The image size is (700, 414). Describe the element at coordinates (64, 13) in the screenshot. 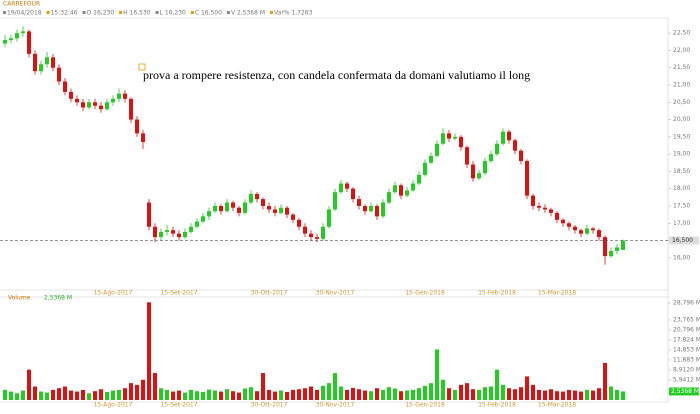

I see `info-item: 15:32:46` at that location.